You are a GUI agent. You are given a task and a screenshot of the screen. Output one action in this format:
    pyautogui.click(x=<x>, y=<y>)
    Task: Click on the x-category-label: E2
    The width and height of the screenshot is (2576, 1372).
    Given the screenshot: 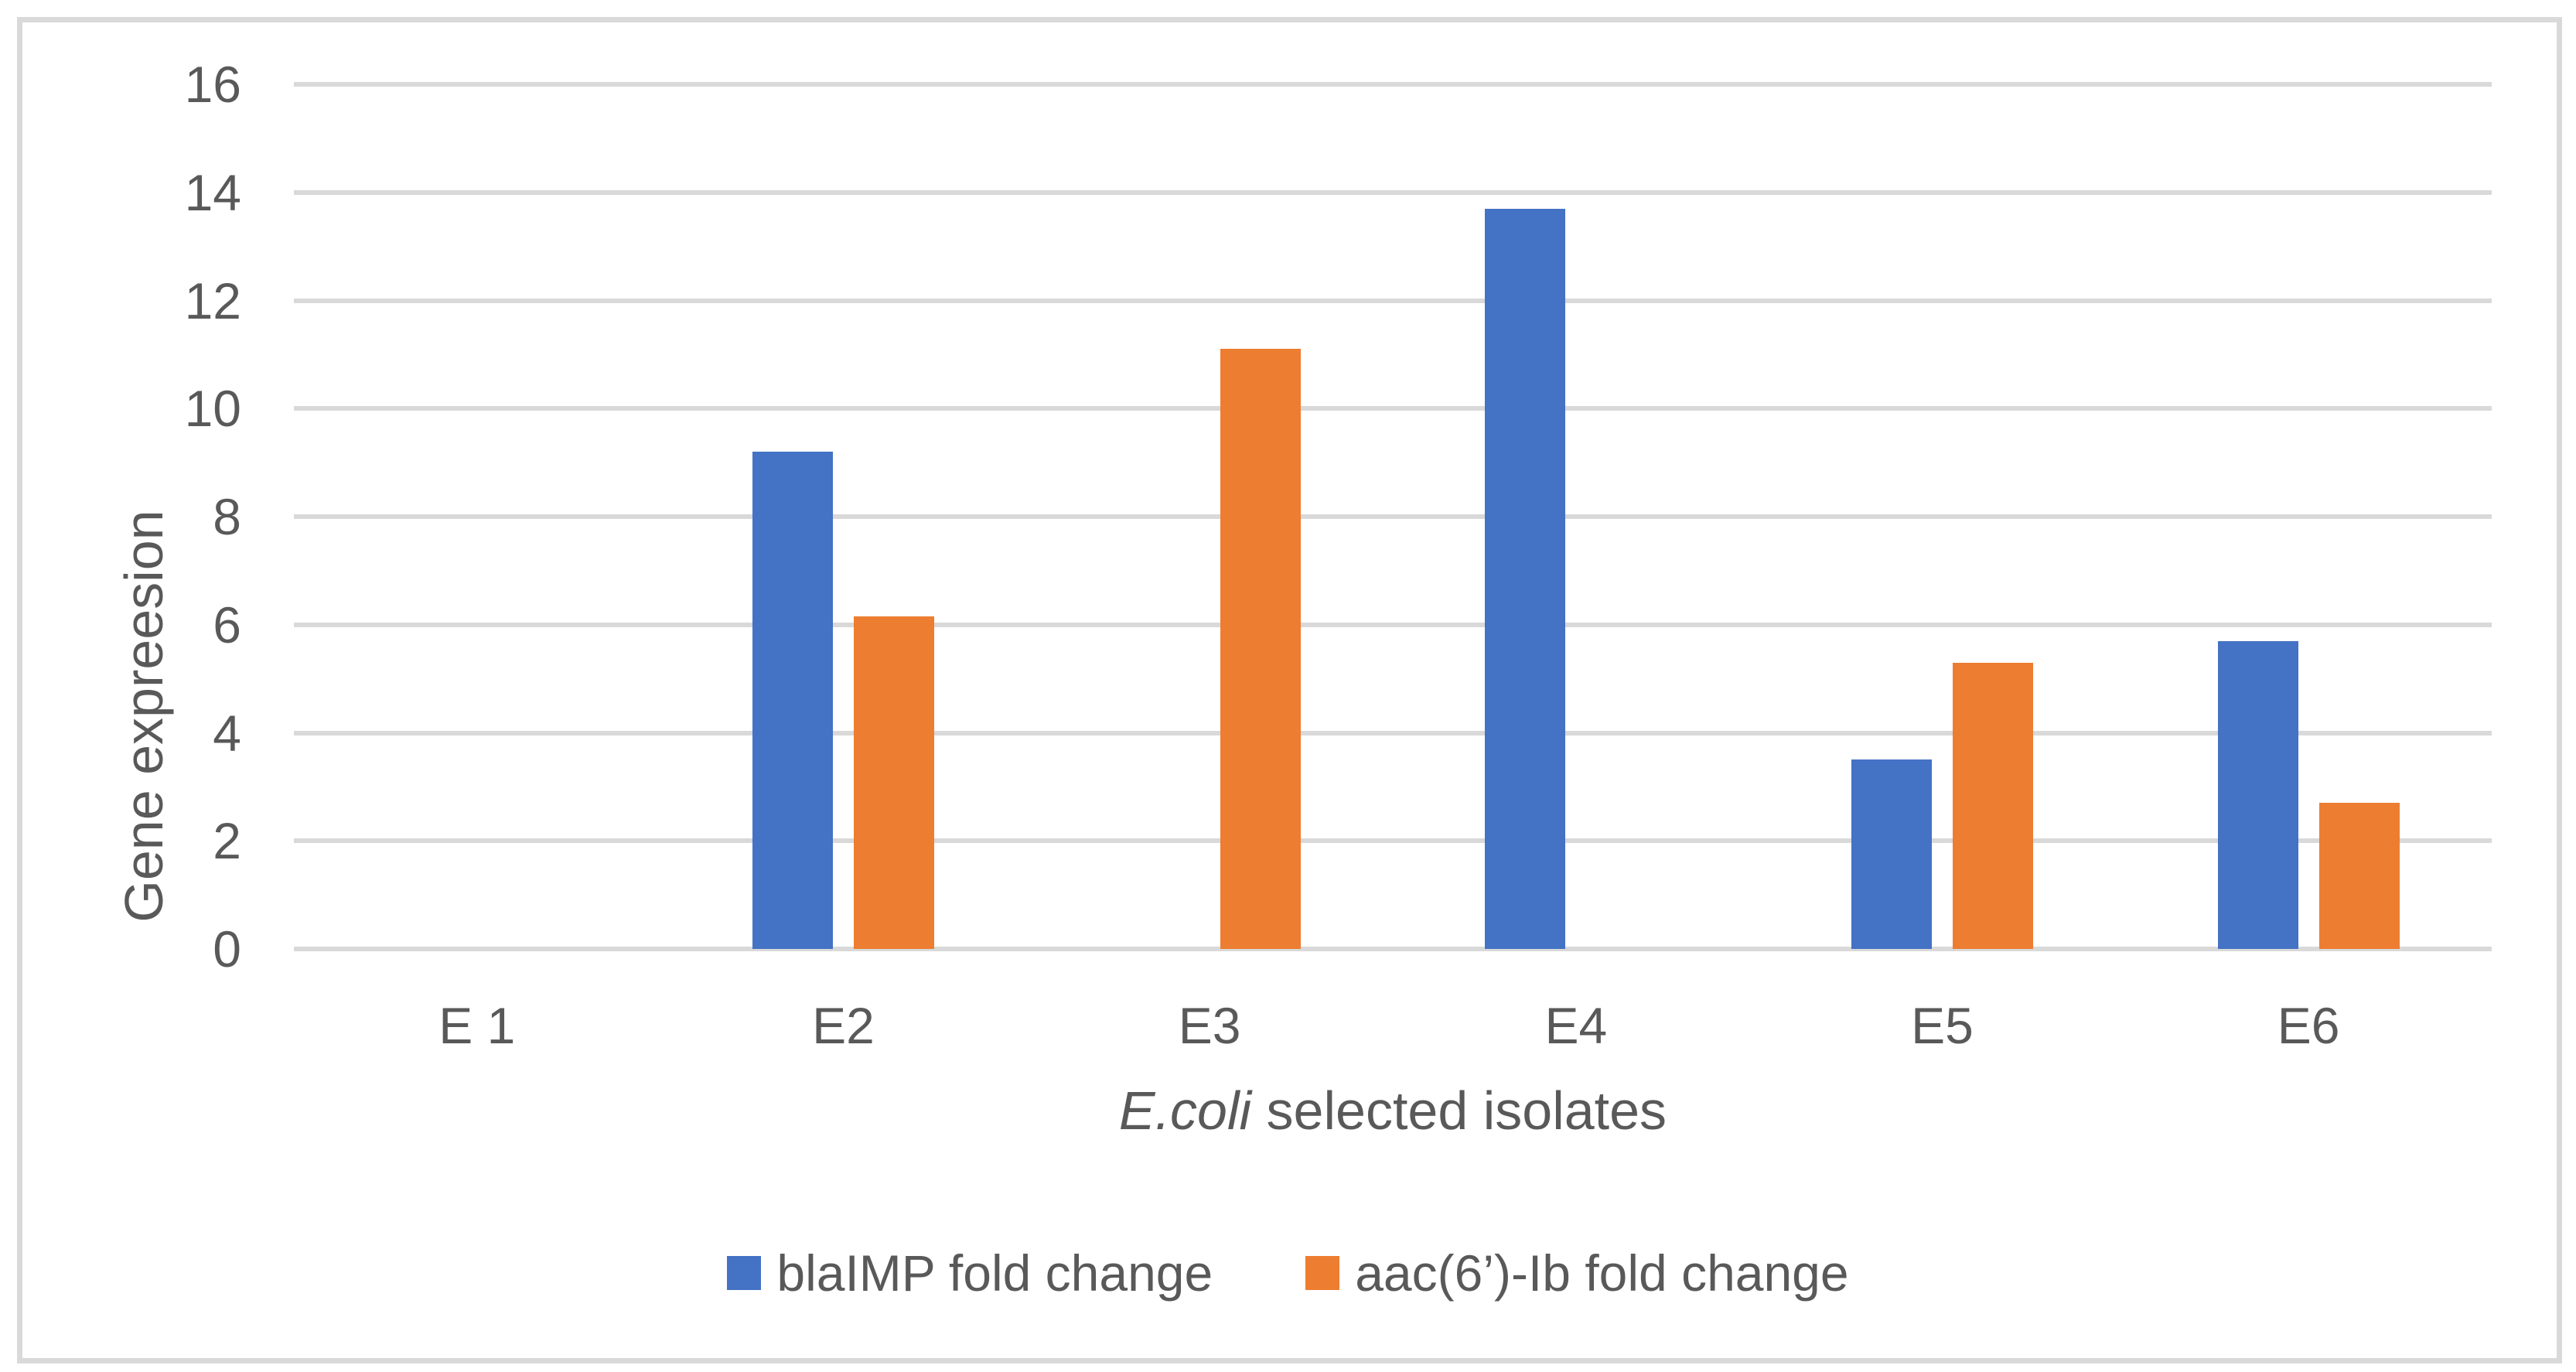 What is the action you would take?
    pyautogui.click(x=844, y=1025)
    